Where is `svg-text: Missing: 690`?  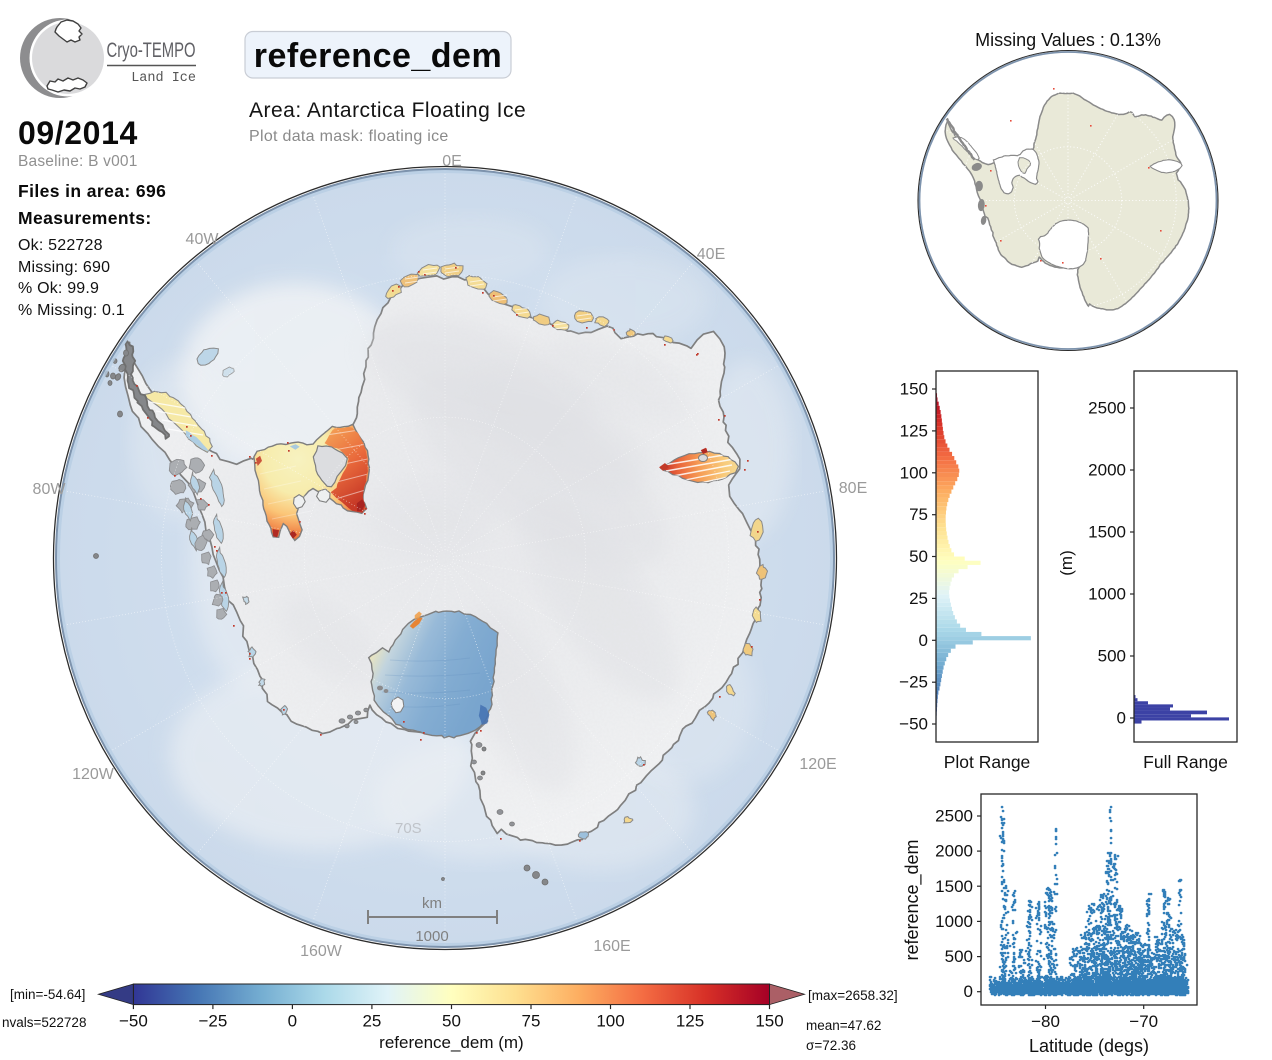
svg-text: Missing: 690 is located at coordinates (64, 267).